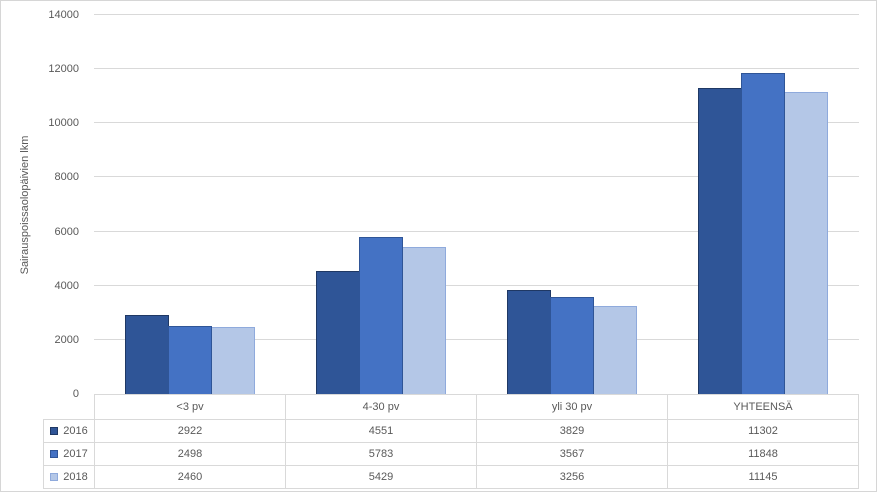 This screenshot has width=877, height=492. Describe the element at coordinates (66, 232) in the screenshot. I see `y-tick-label: 6000` at that location.